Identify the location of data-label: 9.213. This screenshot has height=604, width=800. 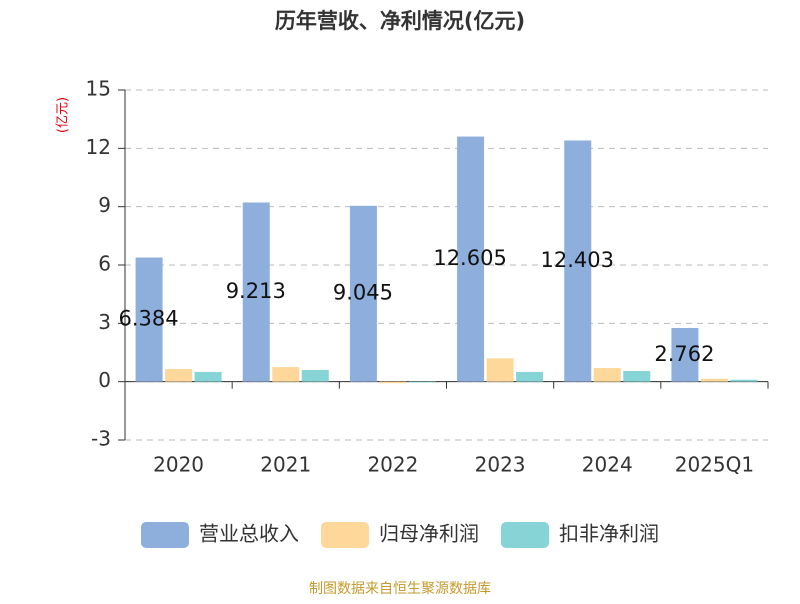
(256, 291).